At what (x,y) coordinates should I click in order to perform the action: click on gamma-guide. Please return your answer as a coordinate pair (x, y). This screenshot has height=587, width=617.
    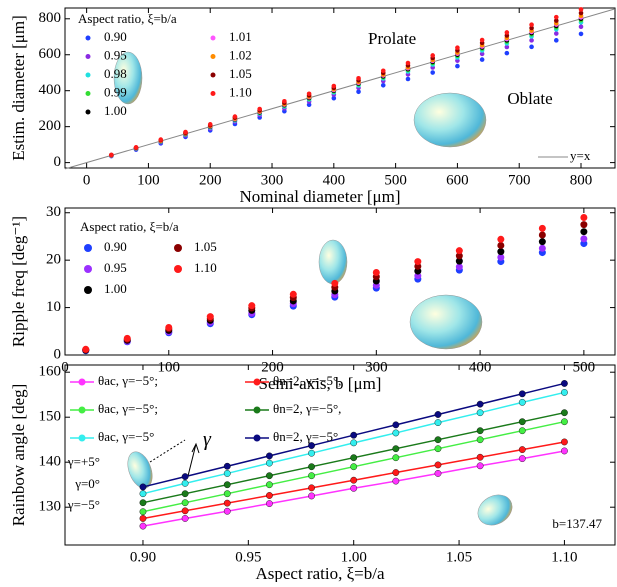
    Looking at the image, I should click on (167, 451).